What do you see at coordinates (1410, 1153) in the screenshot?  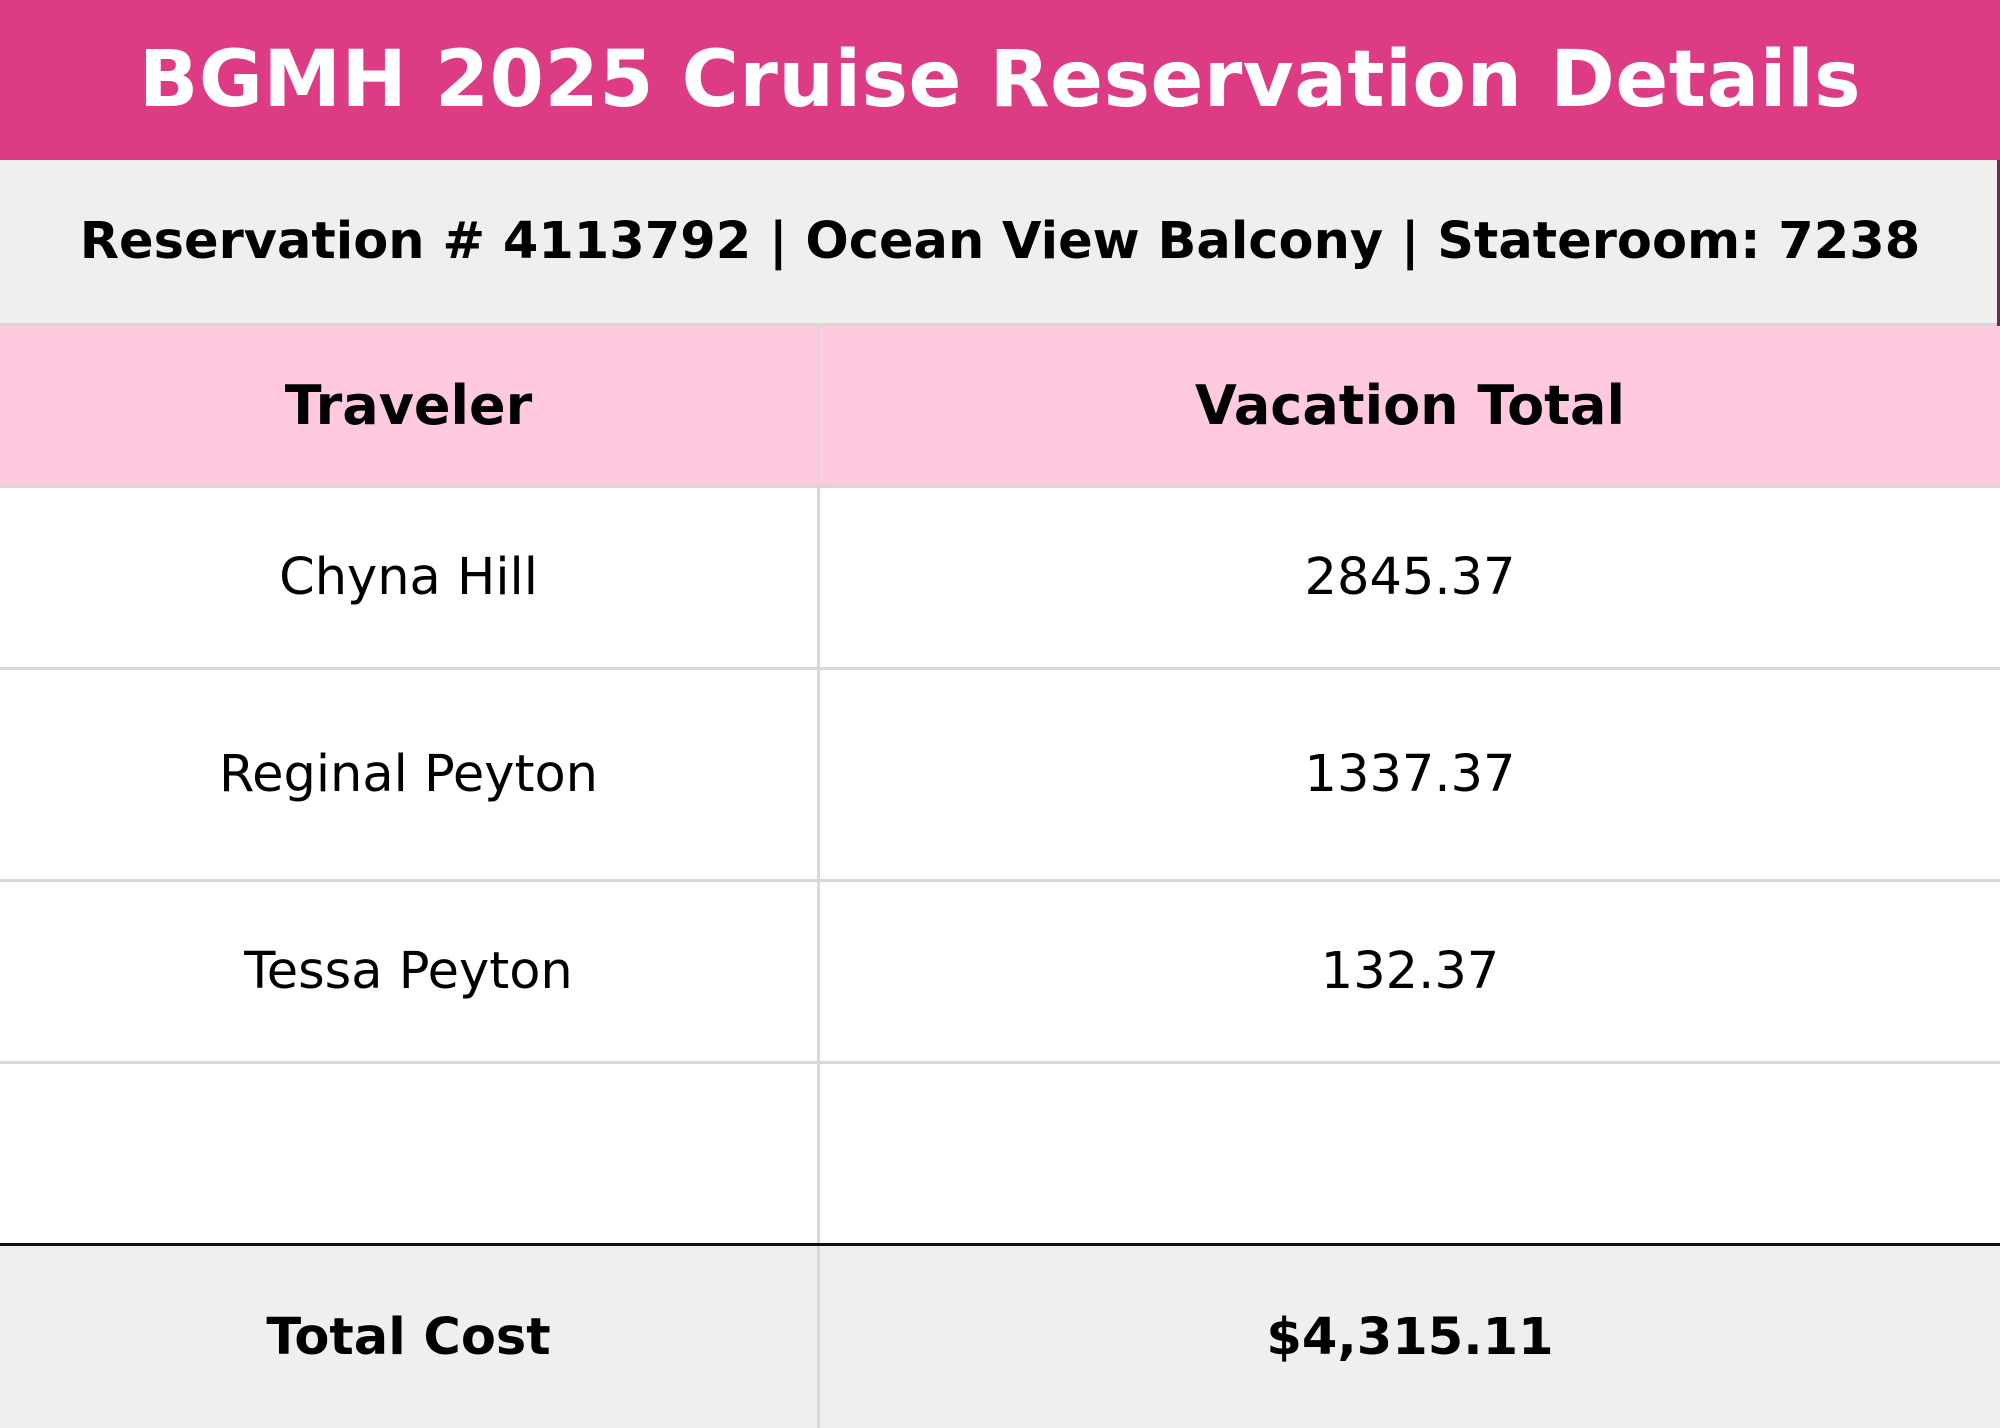 I see `vacation-total-cell` at bounding box center [1410, 1153].